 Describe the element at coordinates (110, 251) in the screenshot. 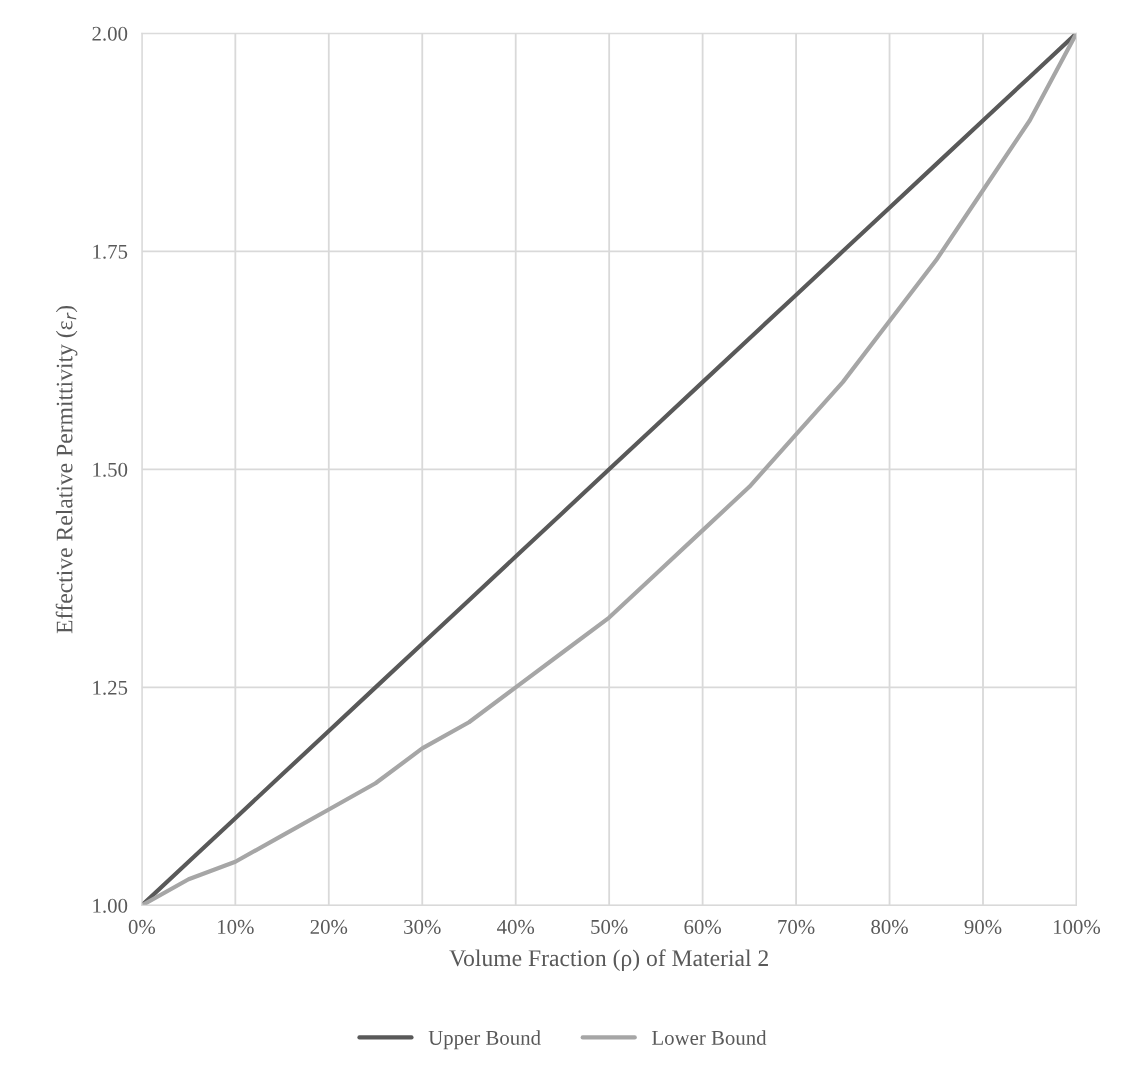

I see `y-tick-label: 1.75` at that location.